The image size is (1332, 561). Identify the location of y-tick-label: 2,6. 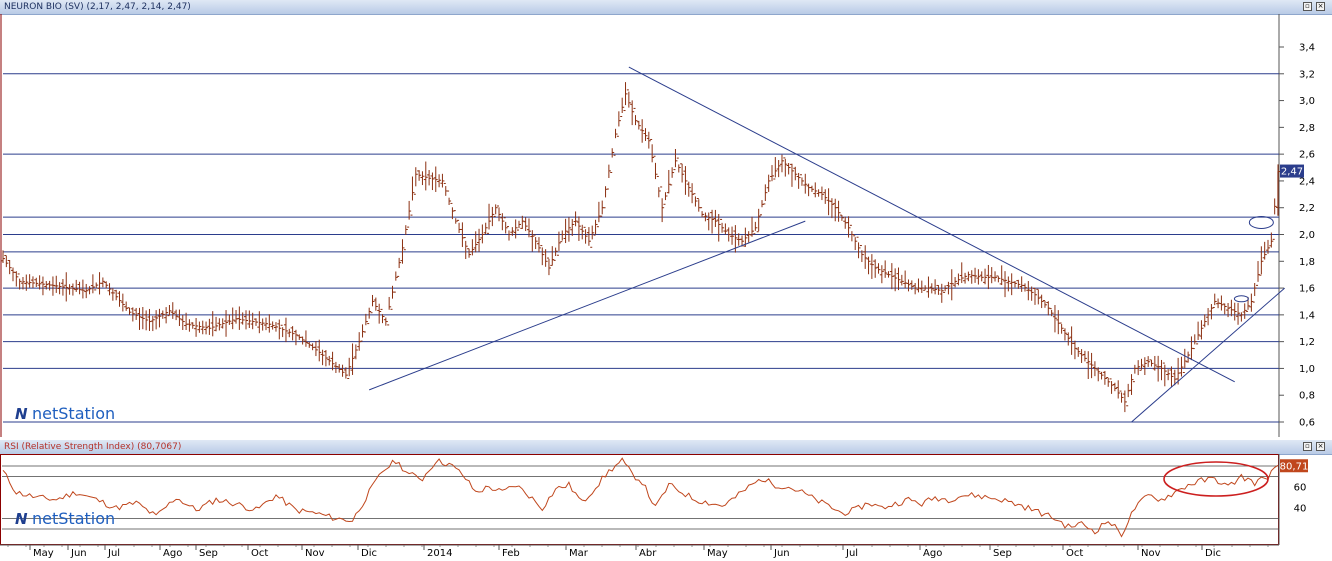
(1307, 155).